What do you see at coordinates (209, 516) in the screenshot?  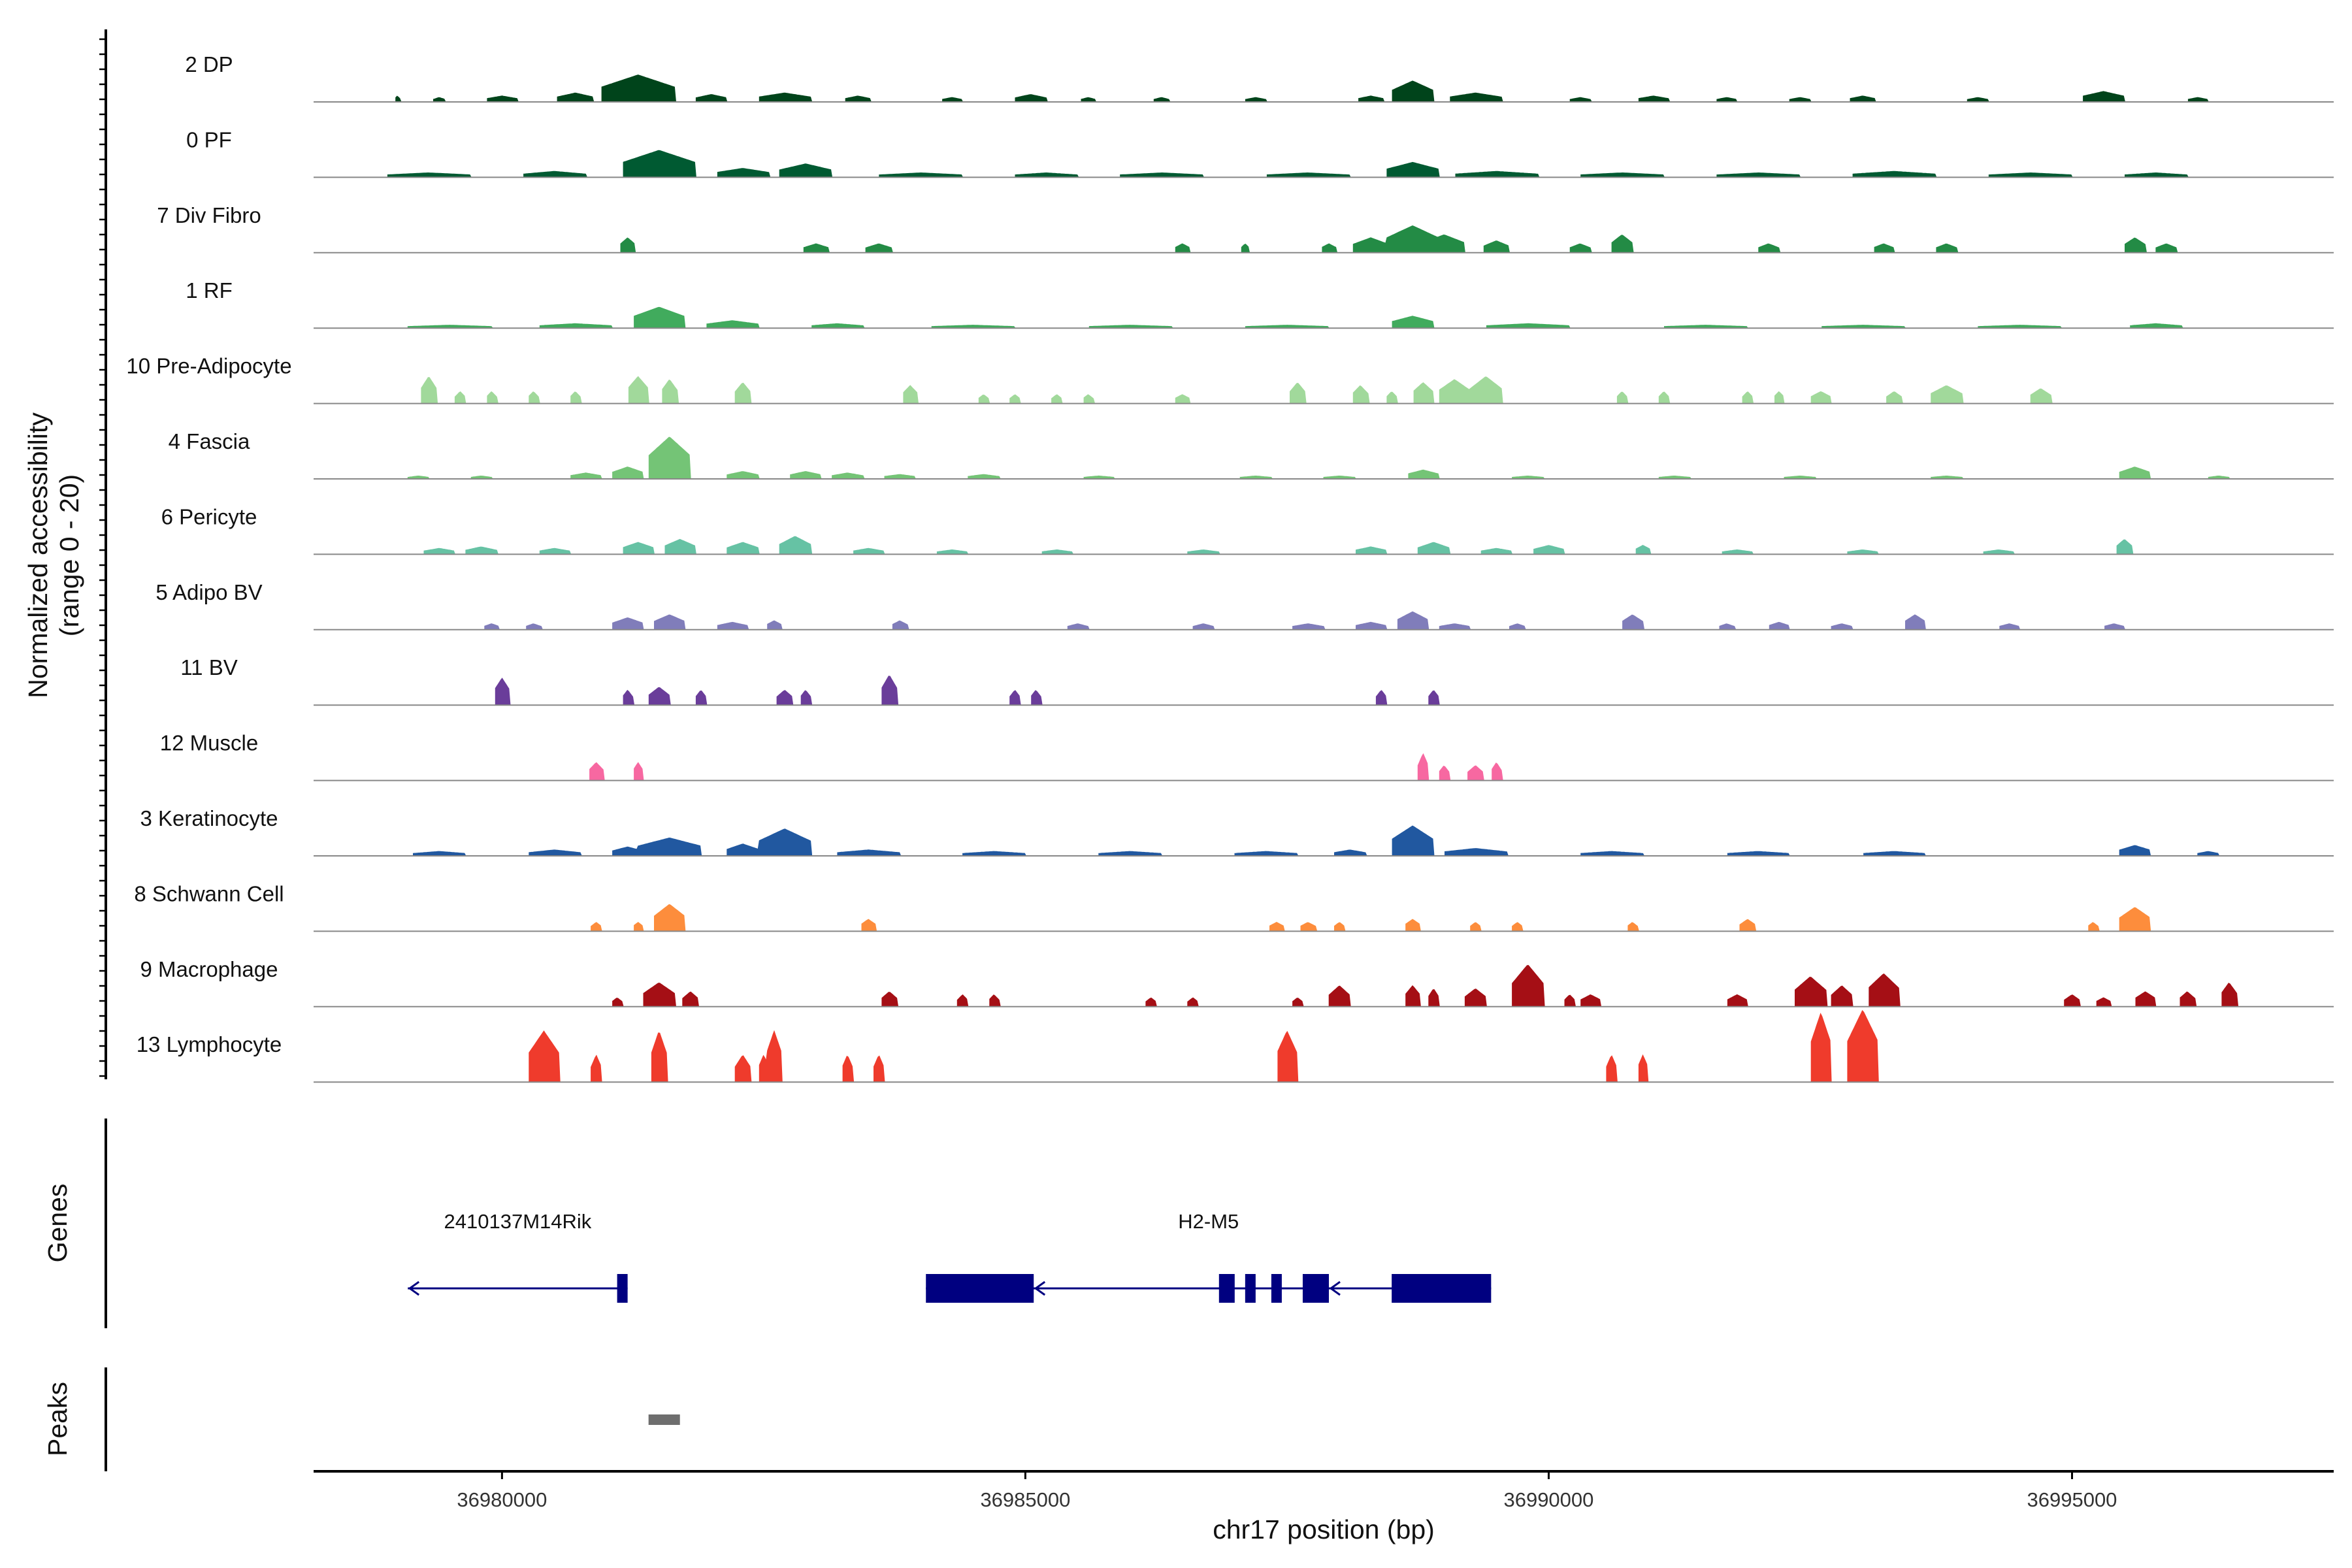 I see `track-label: 6 Pericyte` at bounding box center [209, 516].